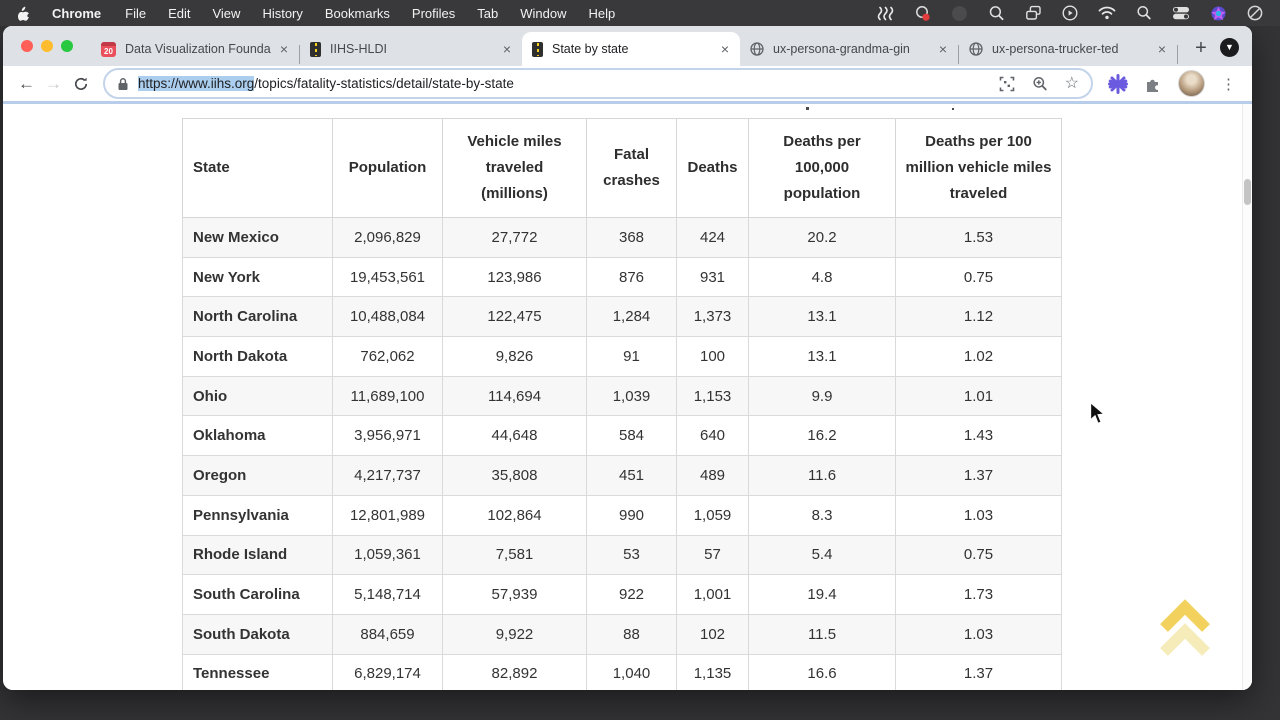 The width and height of the screenshot is (1280, 720). I want to click on header-fatal-crashes: Fatal crashes, so click(631, 168).